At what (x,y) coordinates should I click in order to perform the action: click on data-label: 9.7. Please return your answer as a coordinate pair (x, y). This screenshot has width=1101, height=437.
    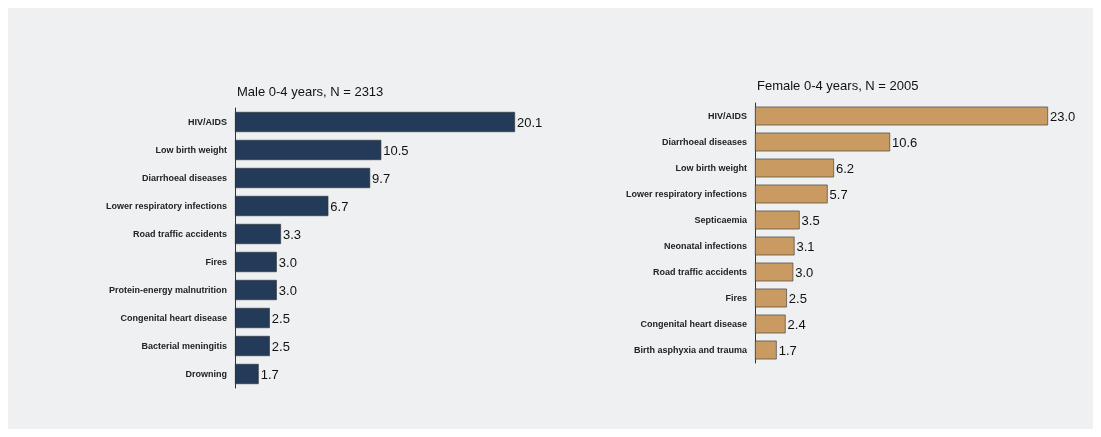
    Looking at the image, I should click on (381, 178).